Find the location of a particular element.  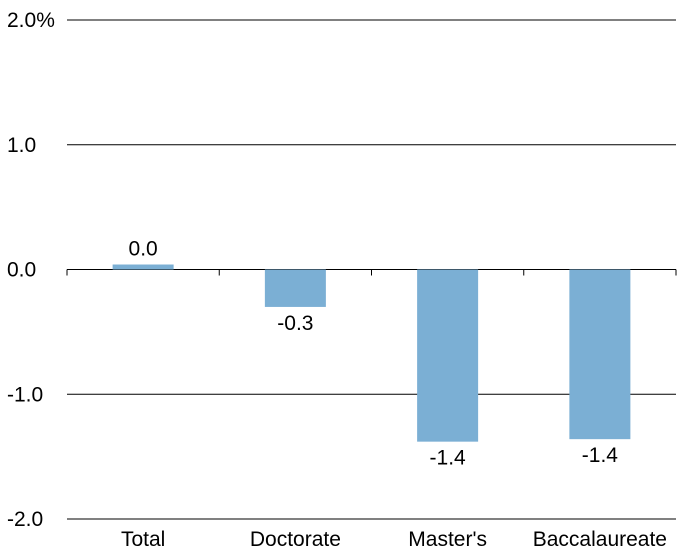

x-tick-label: Baccalaureate is located at coordinates (600, 539).